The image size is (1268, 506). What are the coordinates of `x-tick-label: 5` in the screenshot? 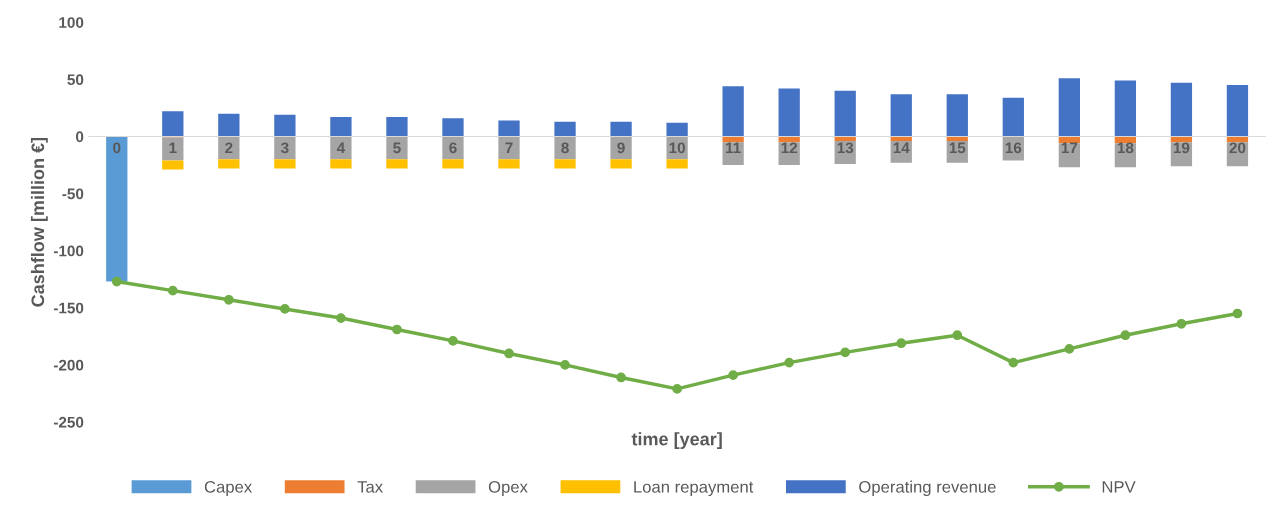 It's located at (397, 148).